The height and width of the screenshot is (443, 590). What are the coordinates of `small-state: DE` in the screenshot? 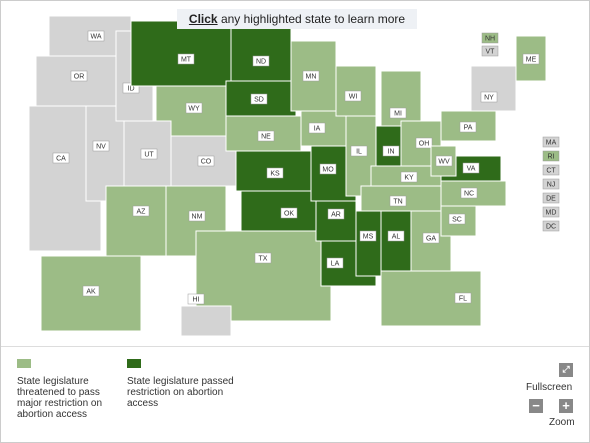 It's located at (551, 198).